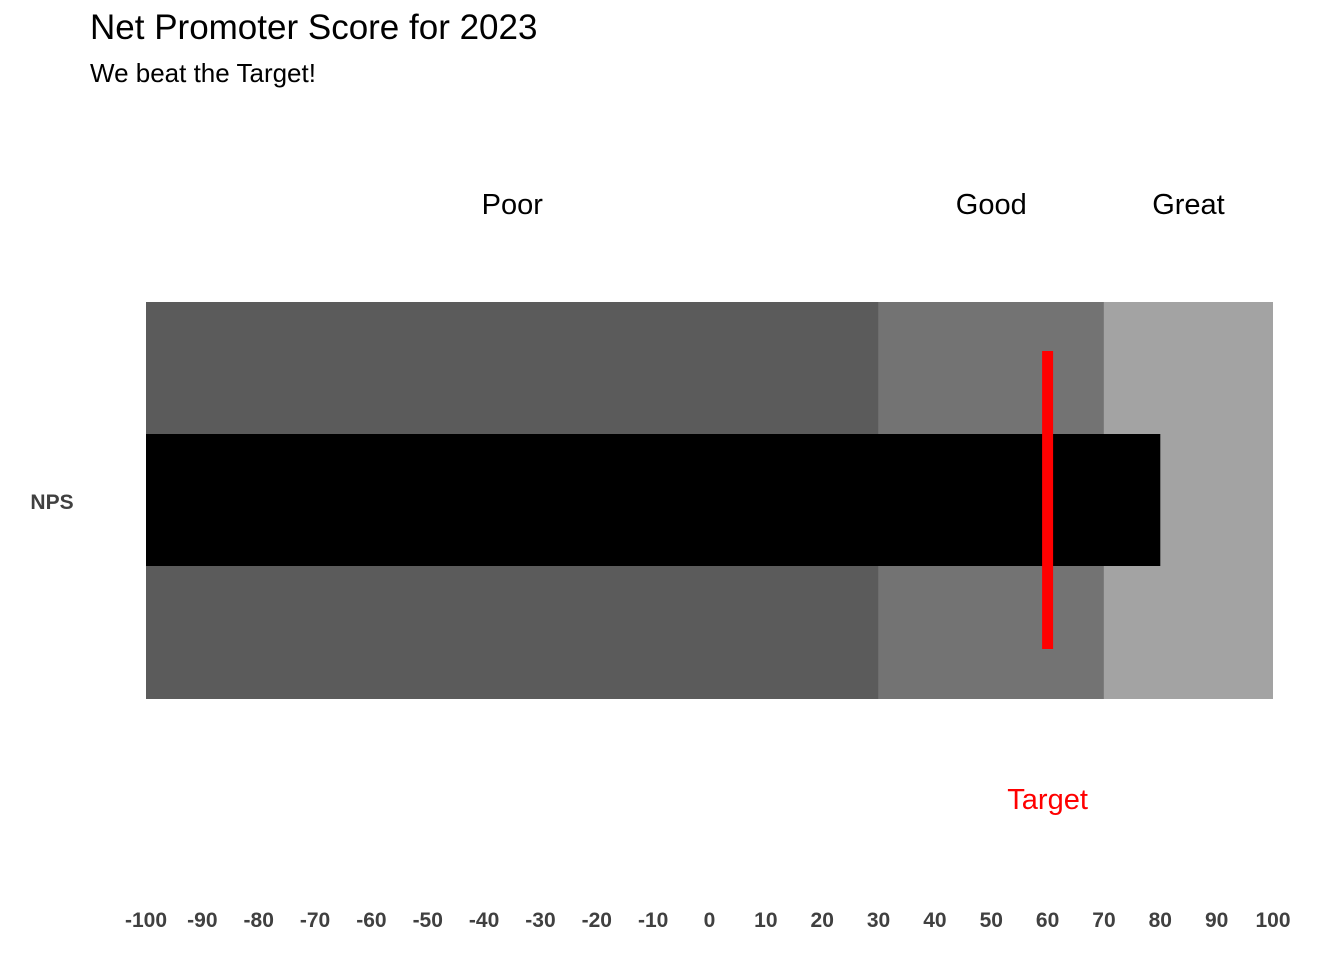  What do you see at coordinates (934, 920) in the screenshot?
I see `x-tick-label: 40` at bounding box center [934, 920].